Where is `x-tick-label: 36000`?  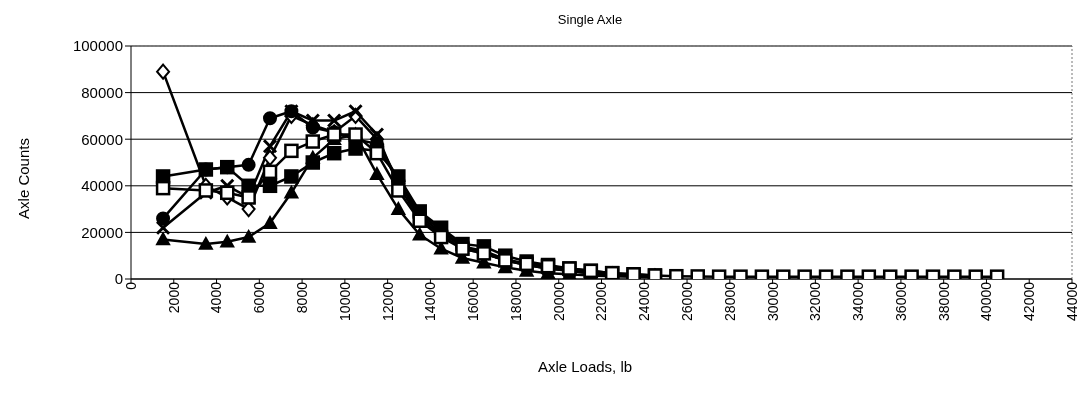
x-tick-label: 36000 is located at coordinates (900, 301).